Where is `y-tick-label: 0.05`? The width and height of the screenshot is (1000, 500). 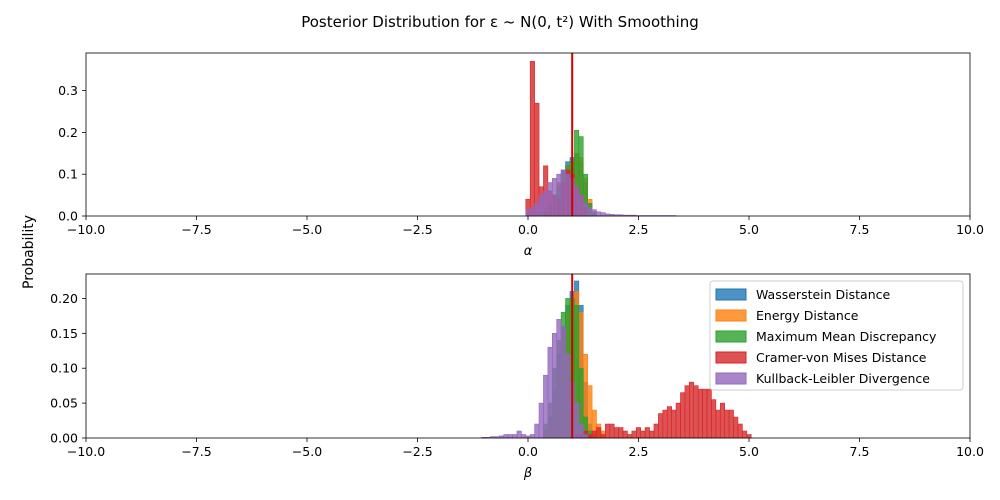 y-tick-label: 0.05 is located at coordinates (64, 403).